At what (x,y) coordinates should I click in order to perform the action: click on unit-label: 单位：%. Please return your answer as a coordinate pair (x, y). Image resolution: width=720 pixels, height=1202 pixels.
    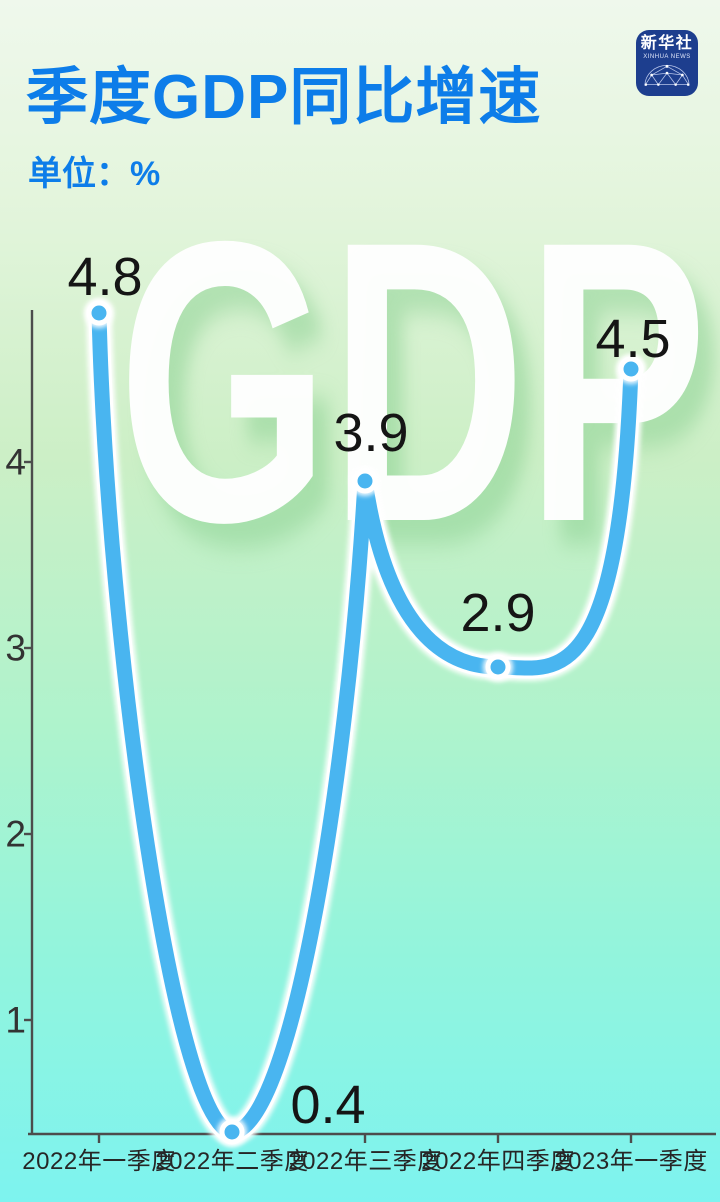
    Looking at the image, I should click on (94, 174).